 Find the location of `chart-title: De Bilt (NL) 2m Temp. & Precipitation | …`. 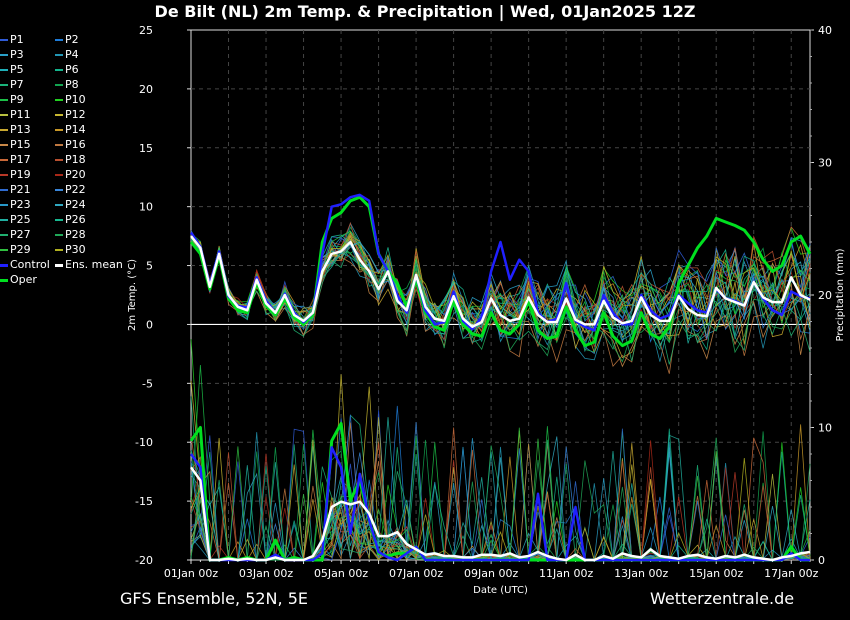

chart-title: De Bilt (NL) 2m Temp. & Precipitation | … is located at coordinates (425, 11).